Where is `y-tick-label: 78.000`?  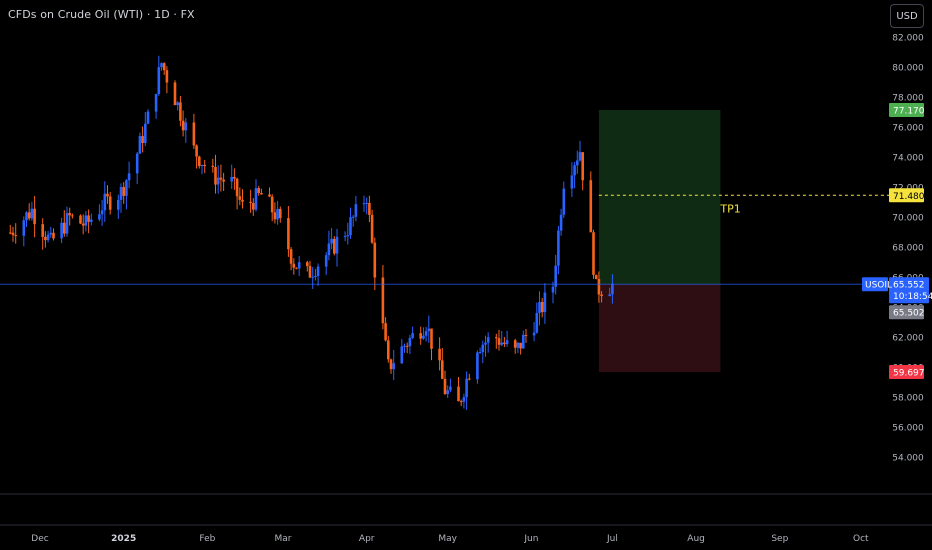
y-tick-label: 78.000 is located at coordinates (908, 99).